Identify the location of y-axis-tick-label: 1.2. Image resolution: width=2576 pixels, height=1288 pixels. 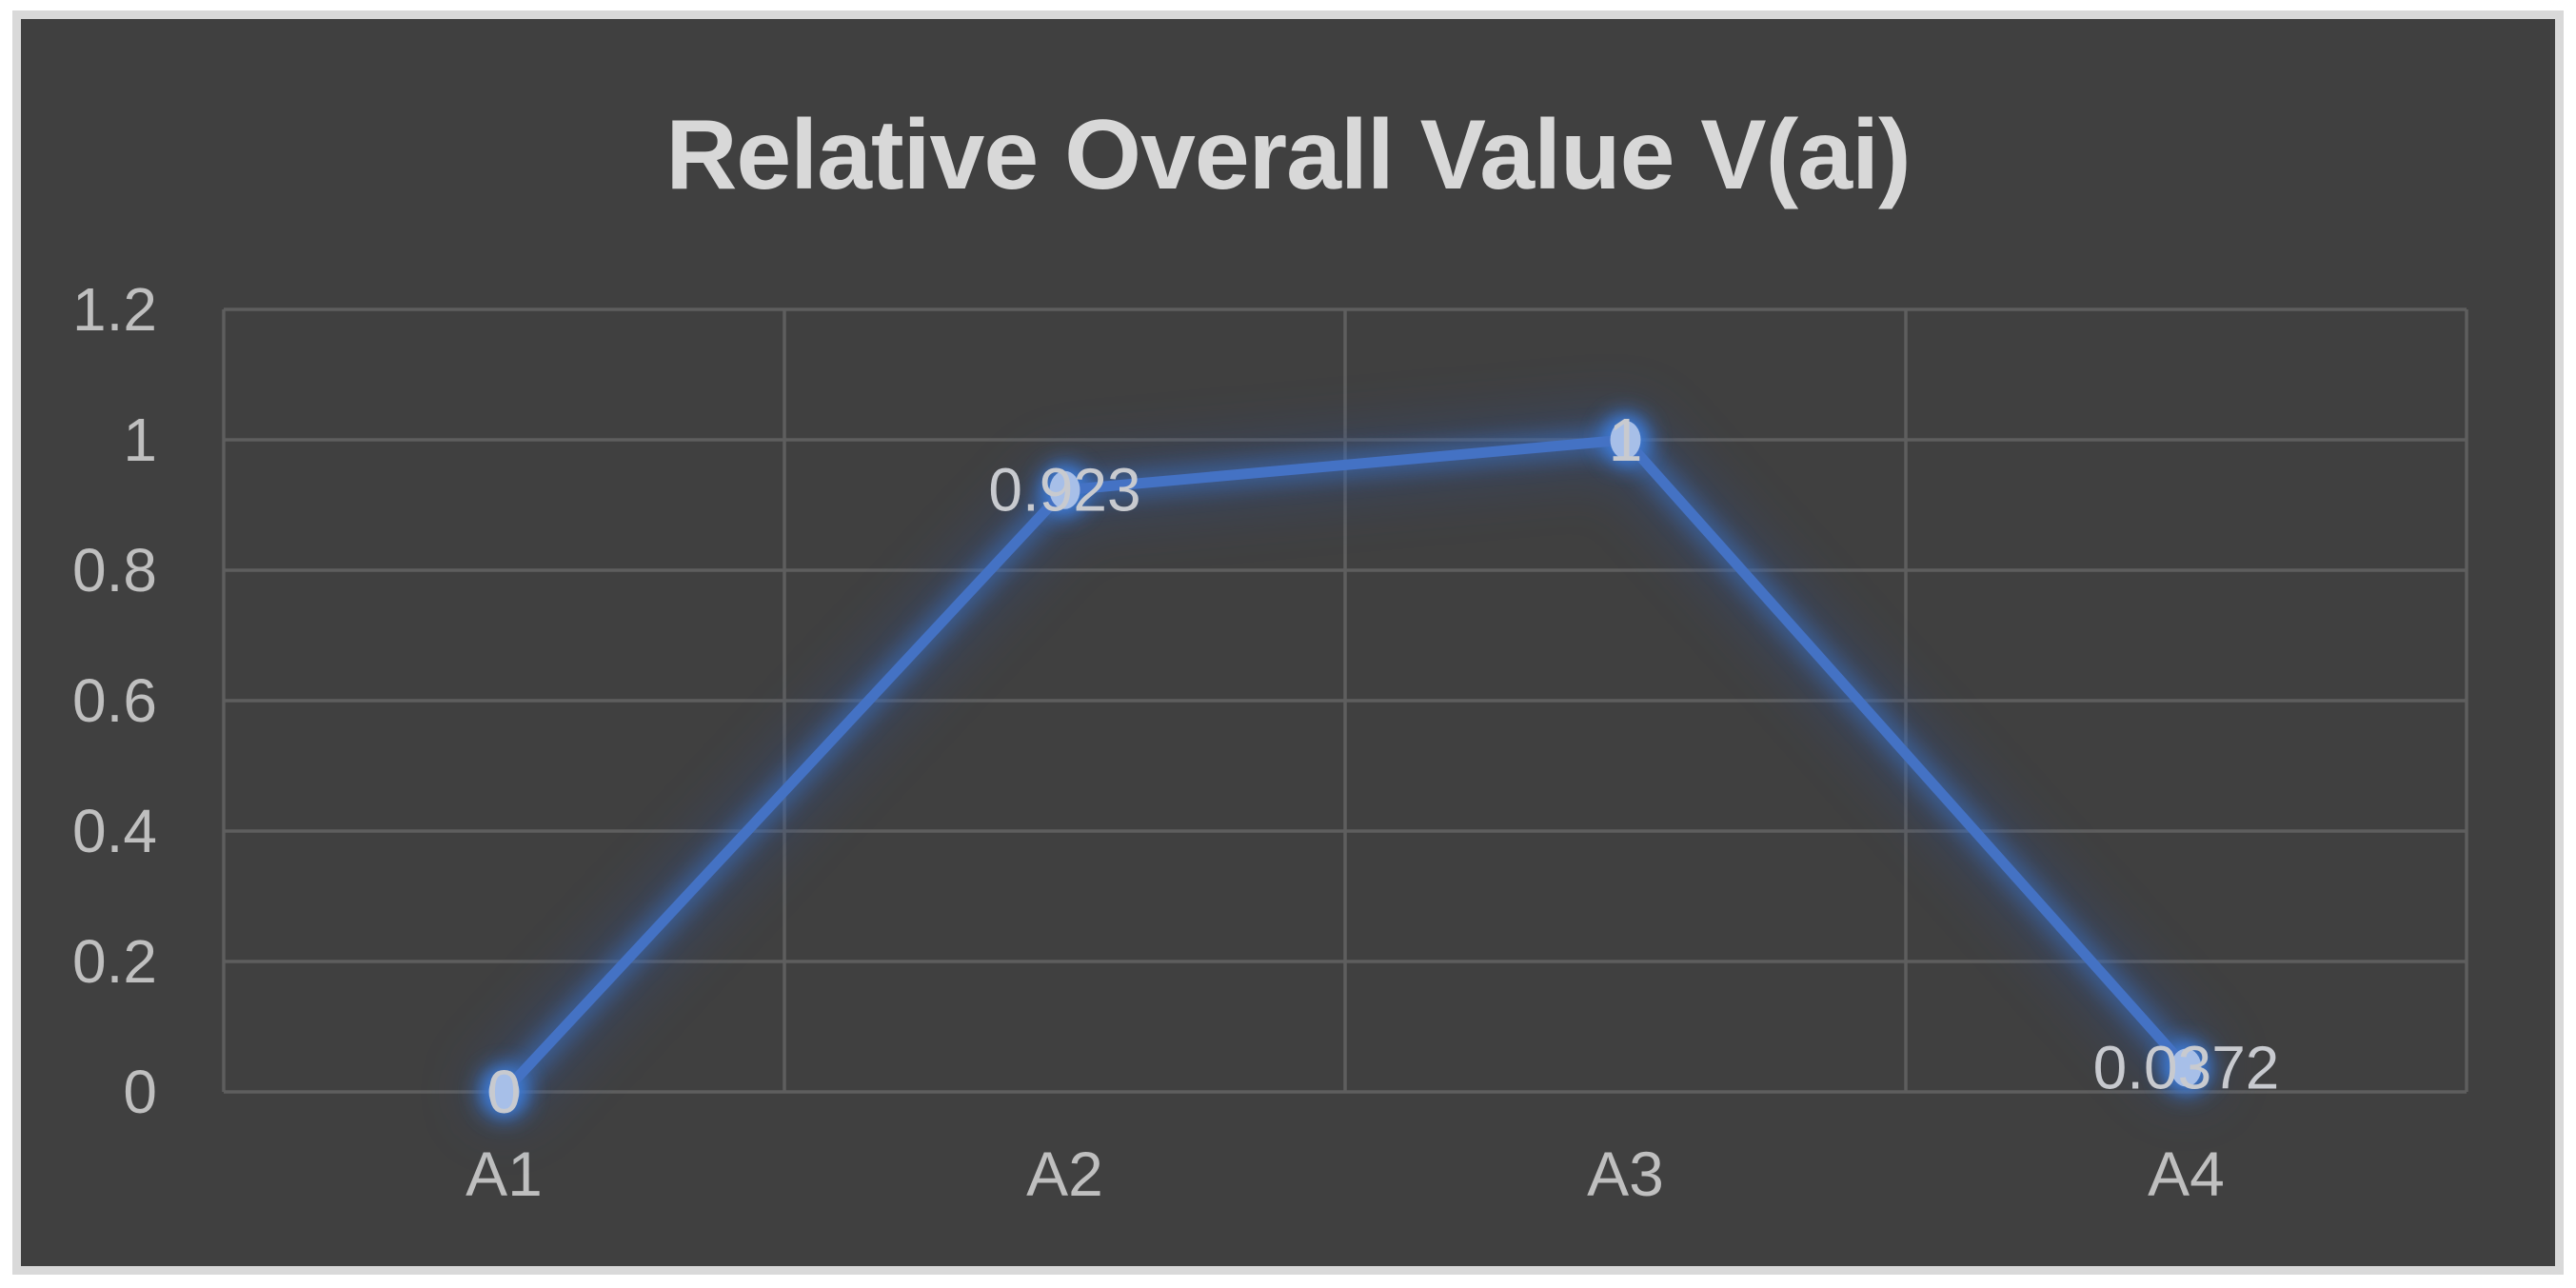
(114, 310).